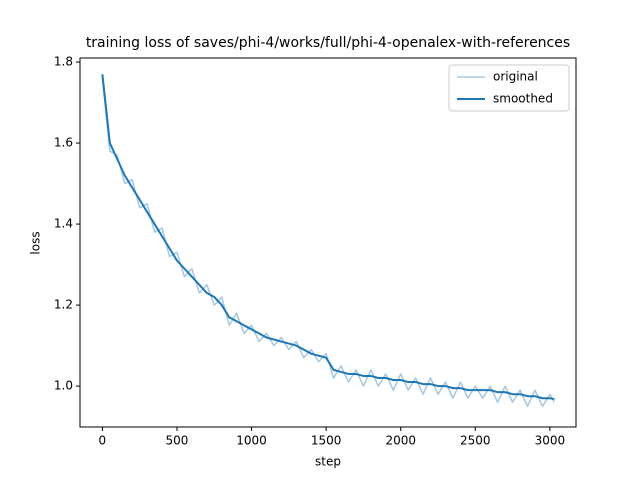 The width and height of the screenshot is (640, 480). What do you see at coordinates (103, 441) in the screenshot?
I see `x-tick-label: 0` at bounding box center [103, 441].